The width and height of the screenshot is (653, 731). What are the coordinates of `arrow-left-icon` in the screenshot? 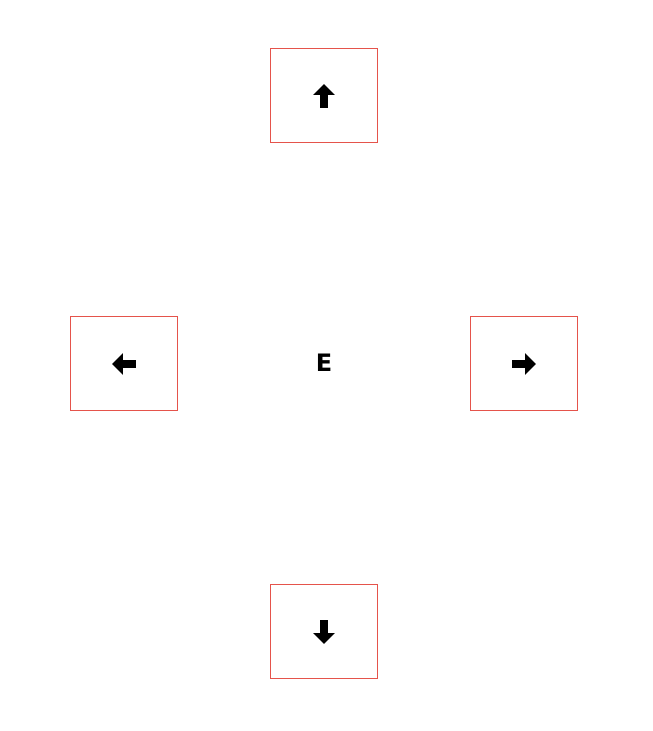 It's located at (124, 364).